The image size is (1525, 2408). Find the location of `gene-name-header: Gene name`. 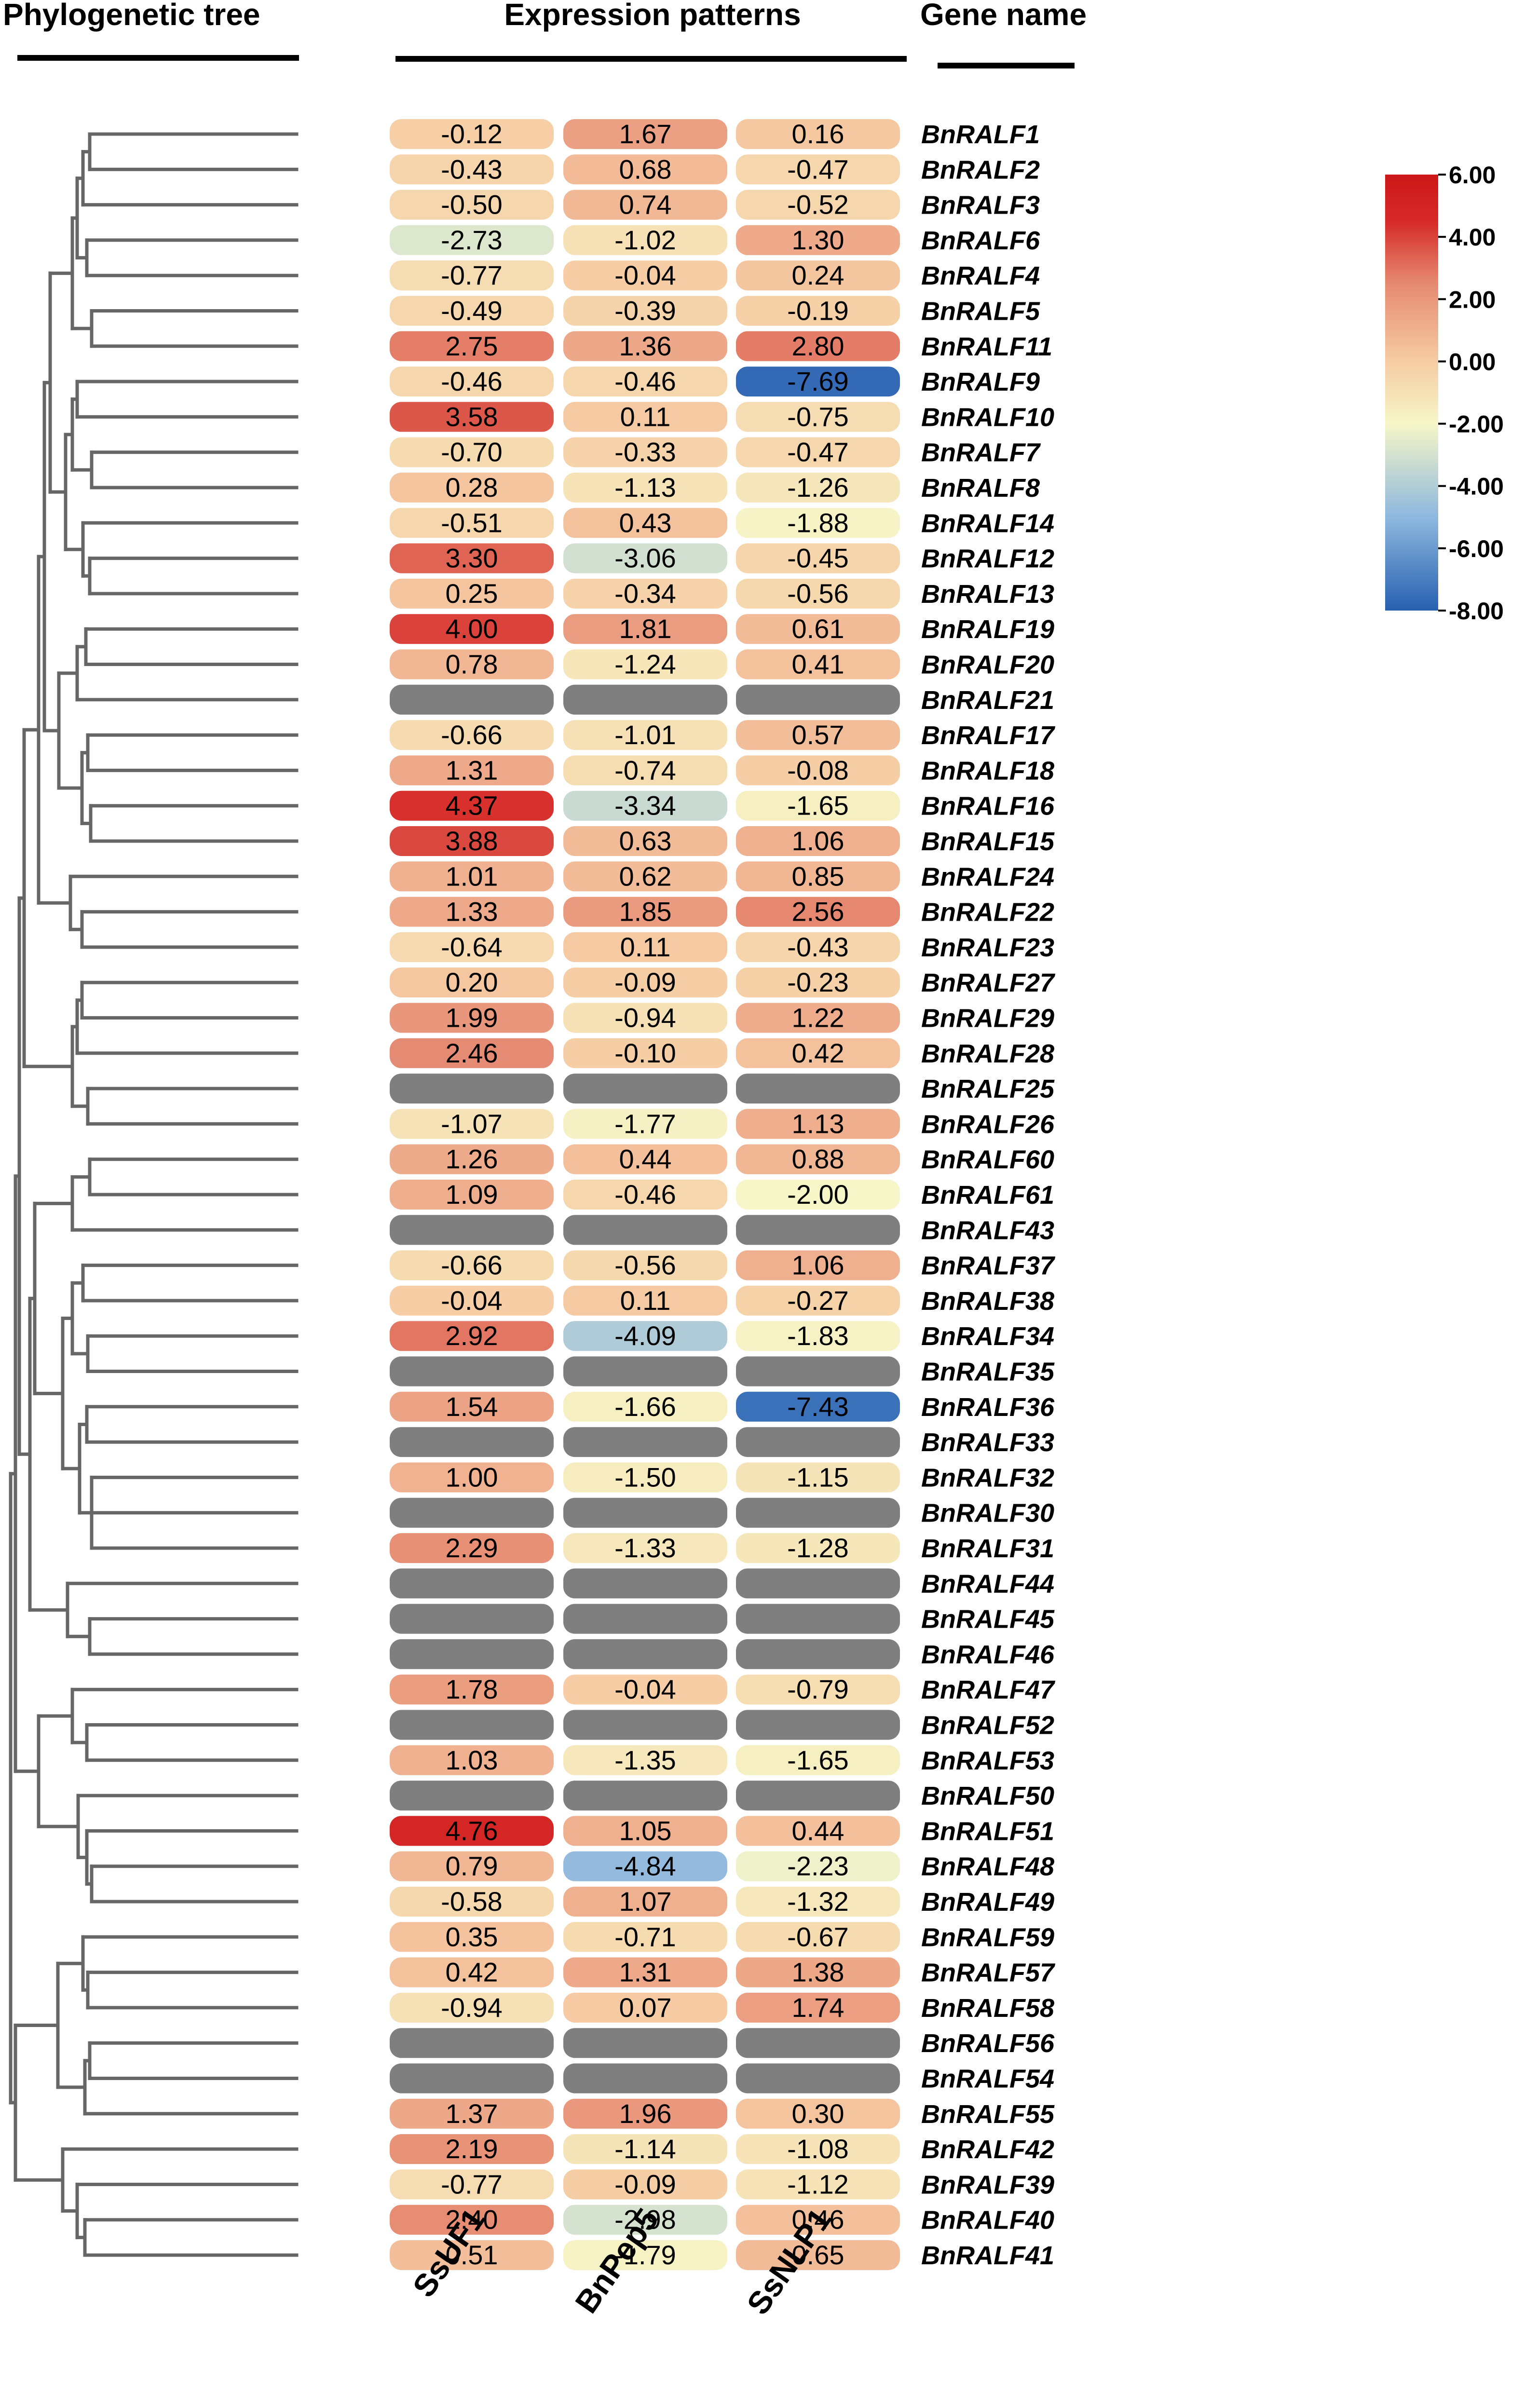

gene-name-header: Gene name is located at coordinates (1003, 16).